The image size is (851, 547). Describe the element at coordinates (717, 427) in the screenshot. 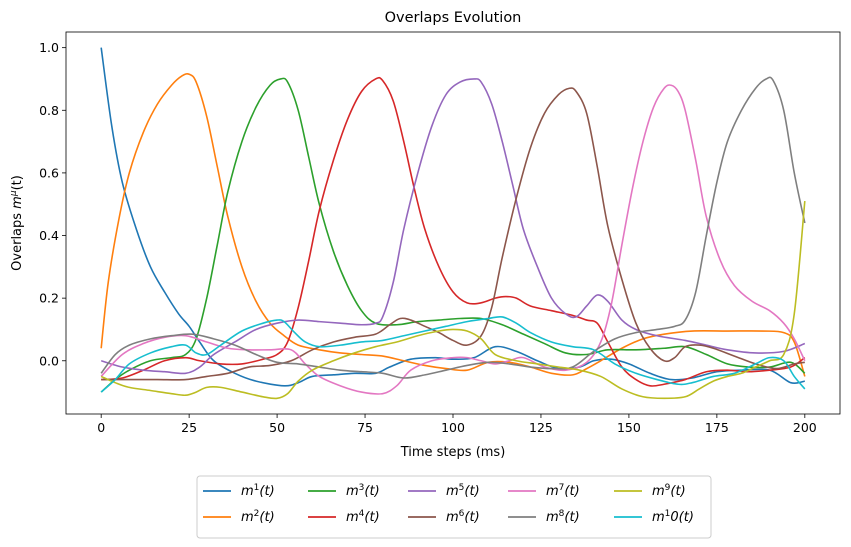

I see `x-tick-label: 175` at that location.